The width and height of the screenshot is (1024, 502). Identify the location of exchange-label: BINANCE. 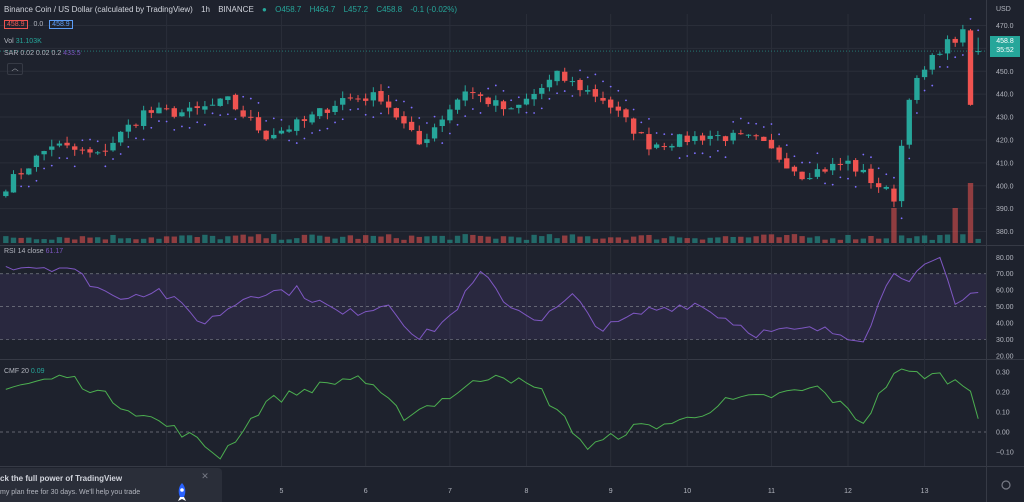
(236, 9).